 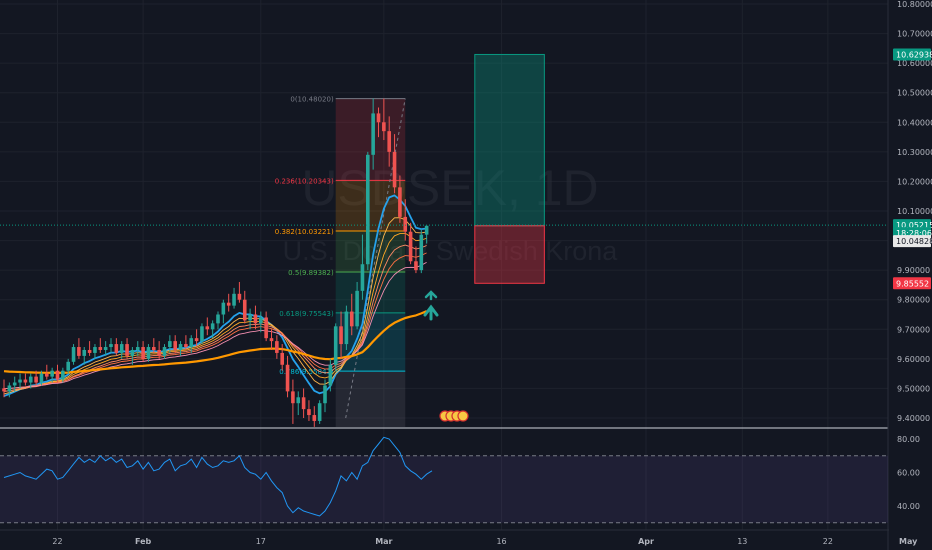 I want to click on price-tick-label: 10.30000, so click(x=914, y=152).